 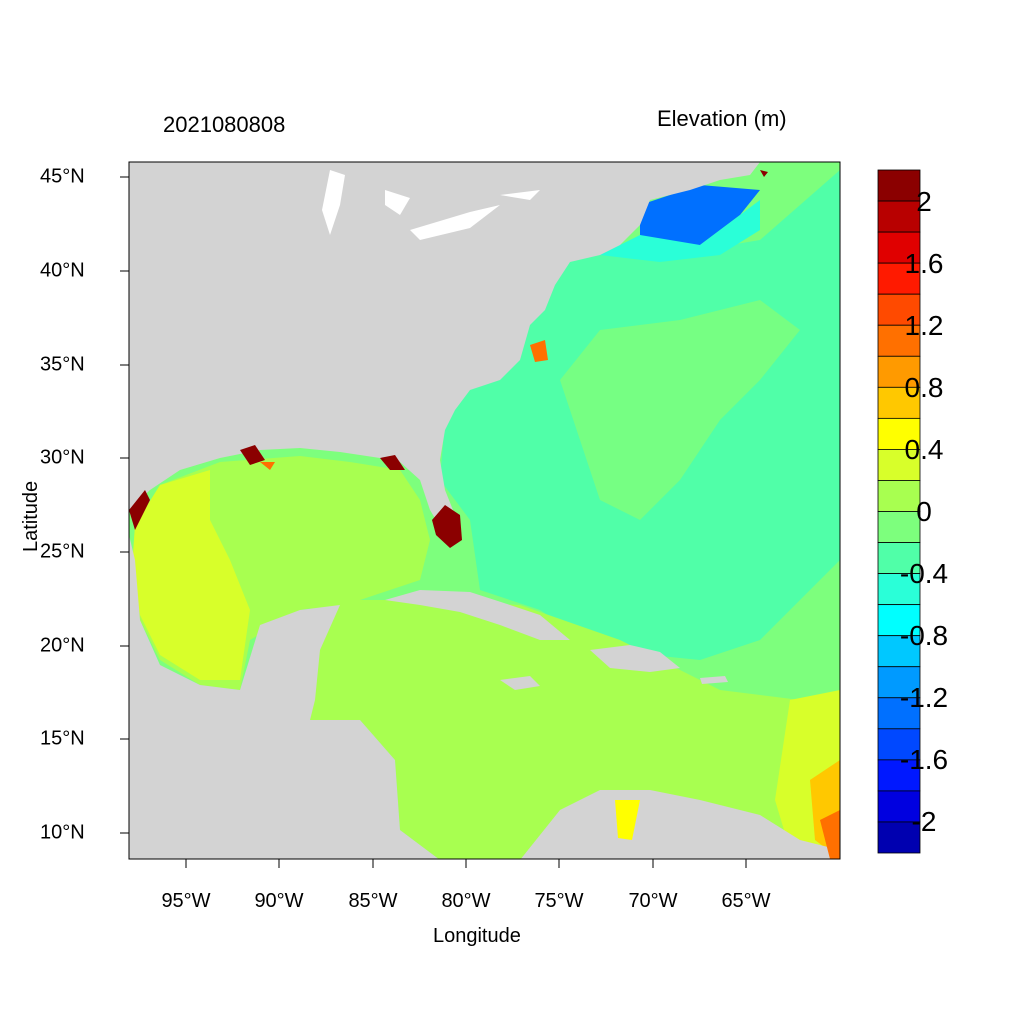 What do you see at coordinates (455, 222) in the screenshot?
I see `lake-erie` at bounding box center [455, 222].